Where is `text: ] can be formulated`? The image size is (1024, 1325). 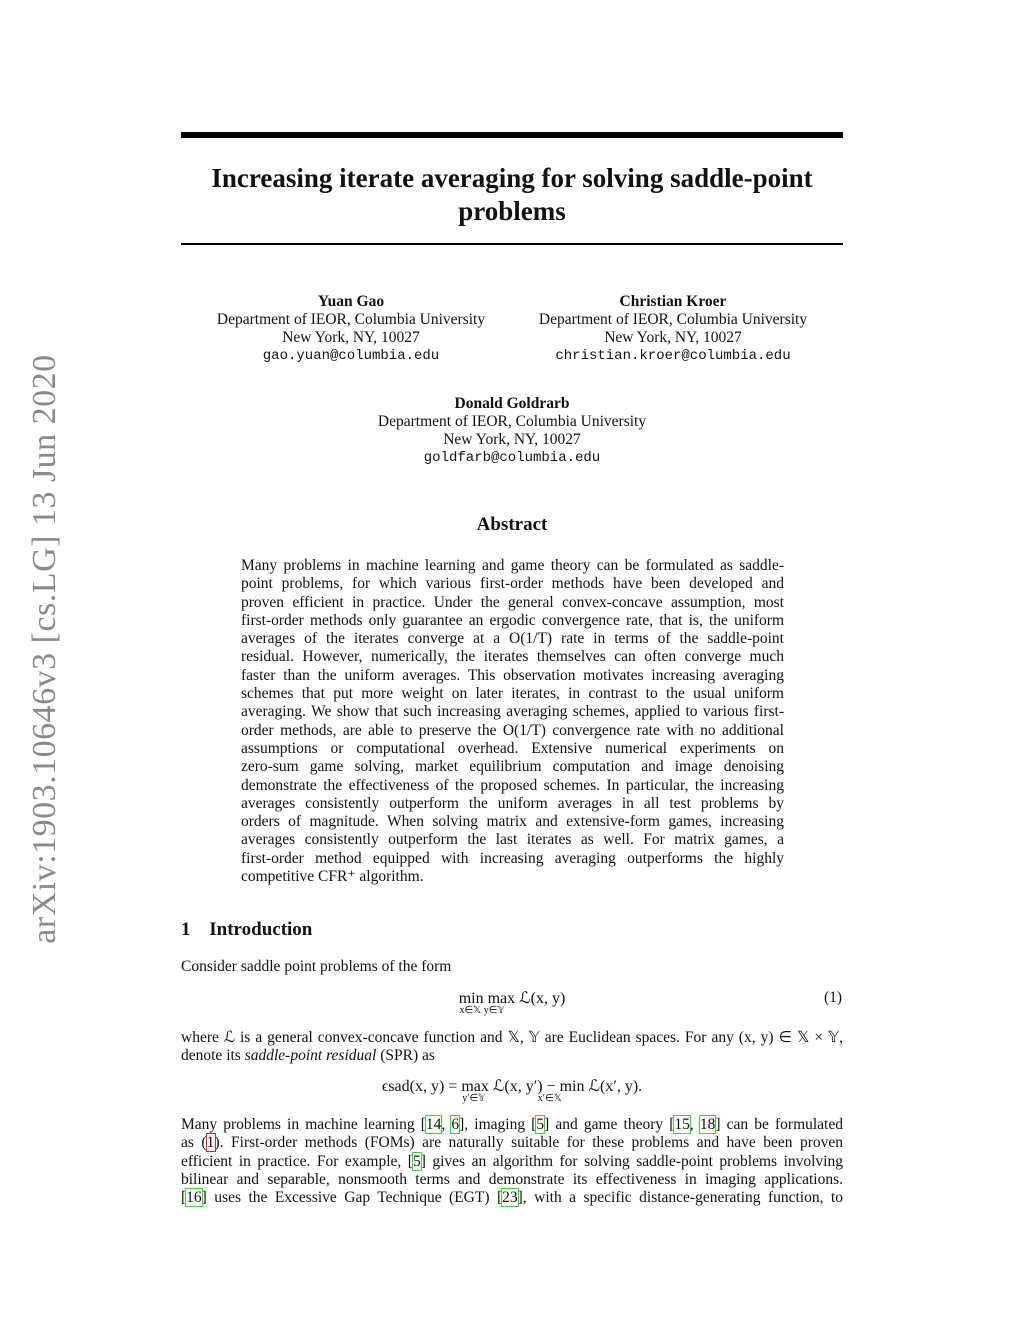
text: ] can be formulated is located at coordinates (779, 1124).